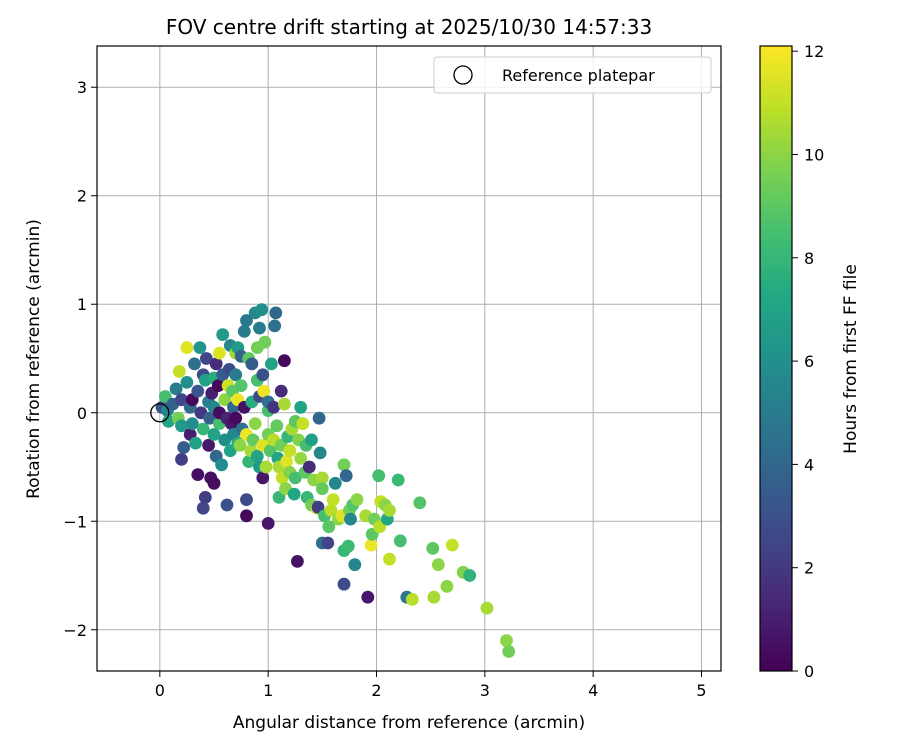 Image resolution: width=900 pixels, height=750 pixels. Describe the element at coordinates (809, 464) in the screenshot. I see `colorbar-tick-label: 4` at that location.